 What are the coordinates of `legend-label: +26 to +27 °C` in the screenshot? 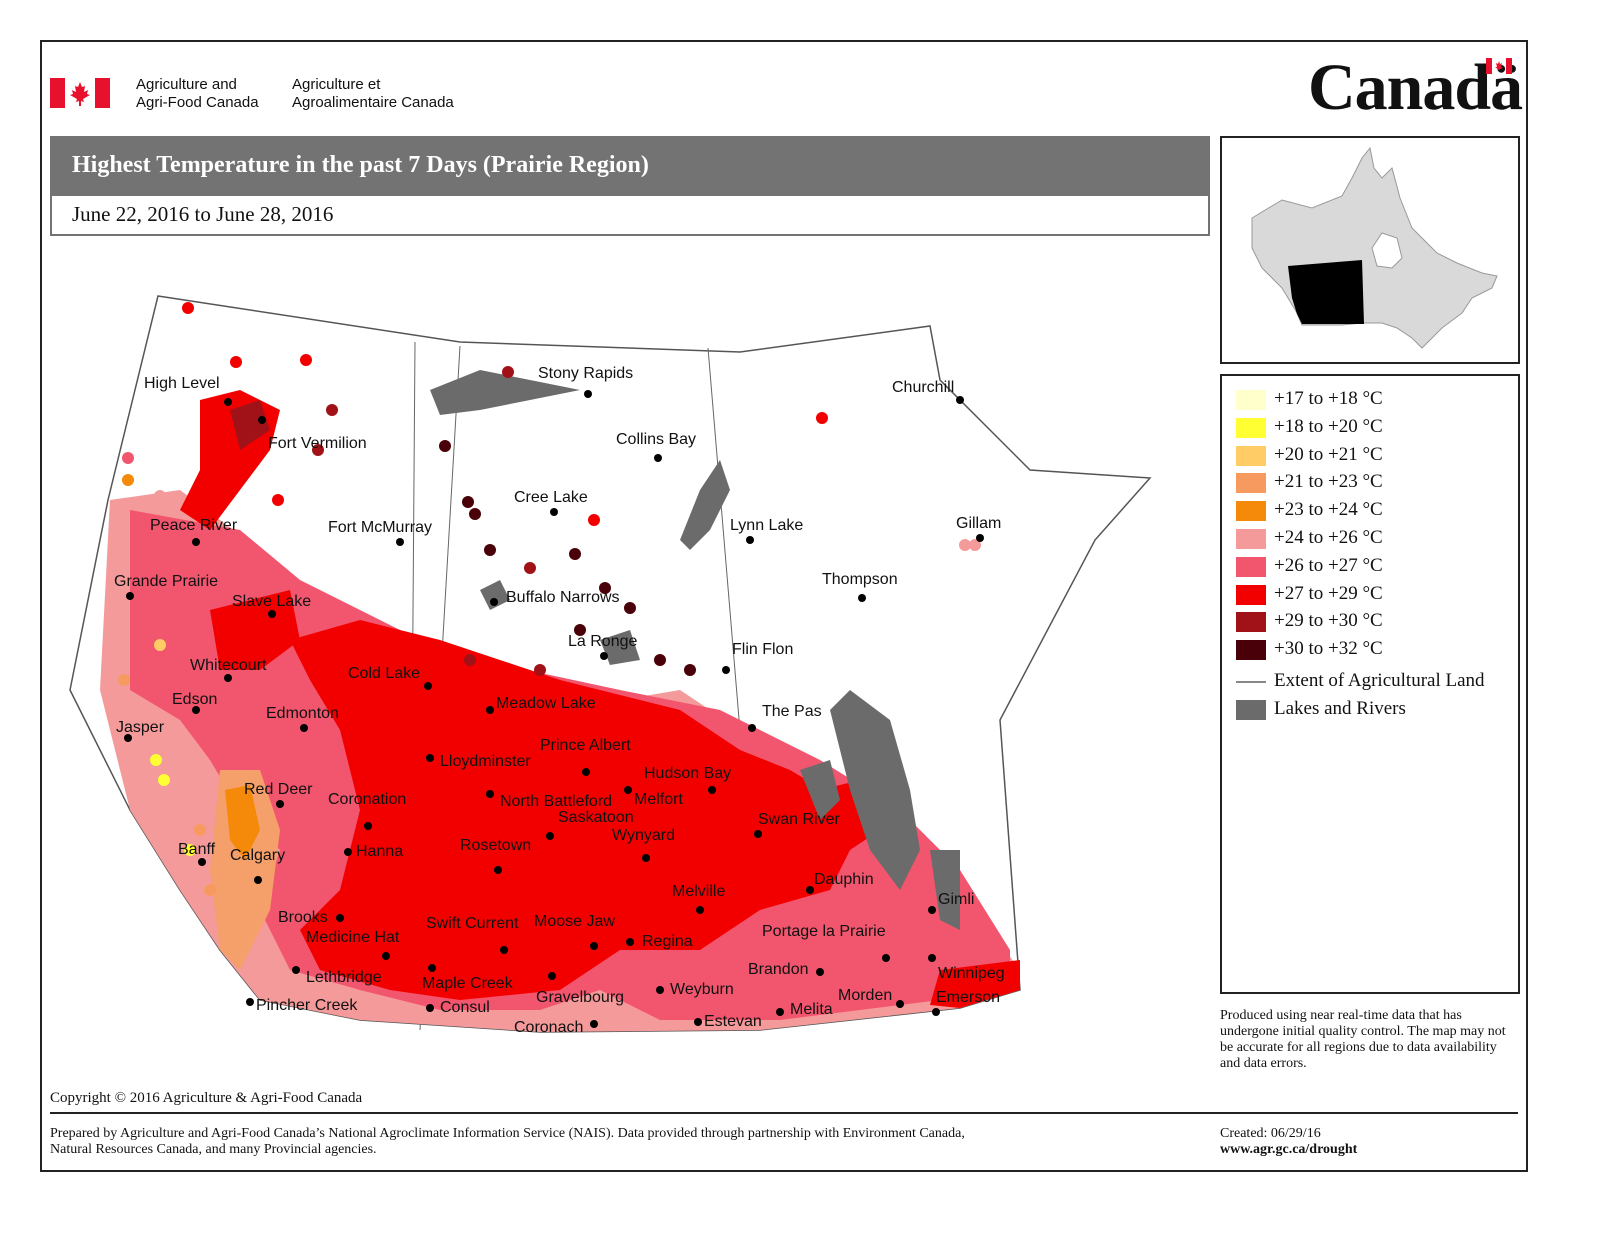 It's located at (1328, 565).